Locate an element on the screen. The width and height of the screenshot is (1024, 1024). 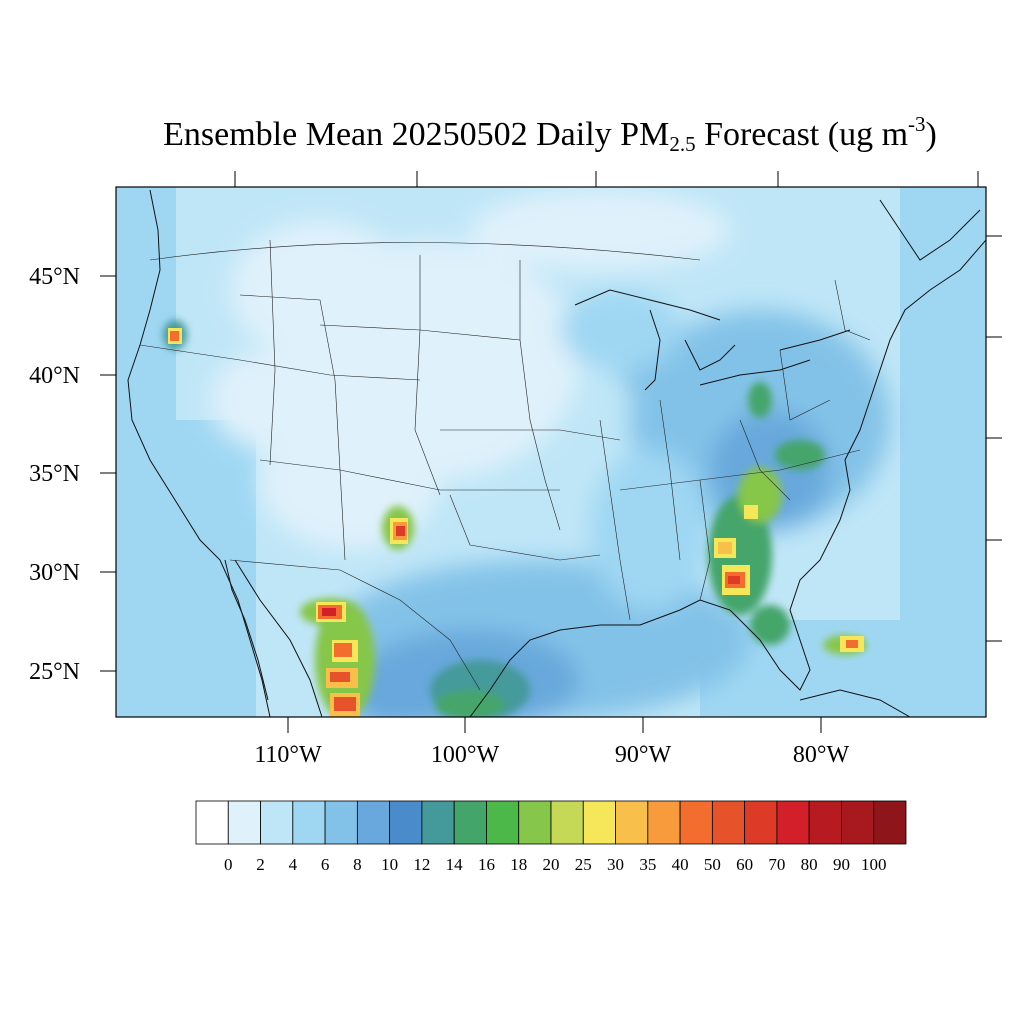
lon-label: 100°W is located at coordinates (465, 755).